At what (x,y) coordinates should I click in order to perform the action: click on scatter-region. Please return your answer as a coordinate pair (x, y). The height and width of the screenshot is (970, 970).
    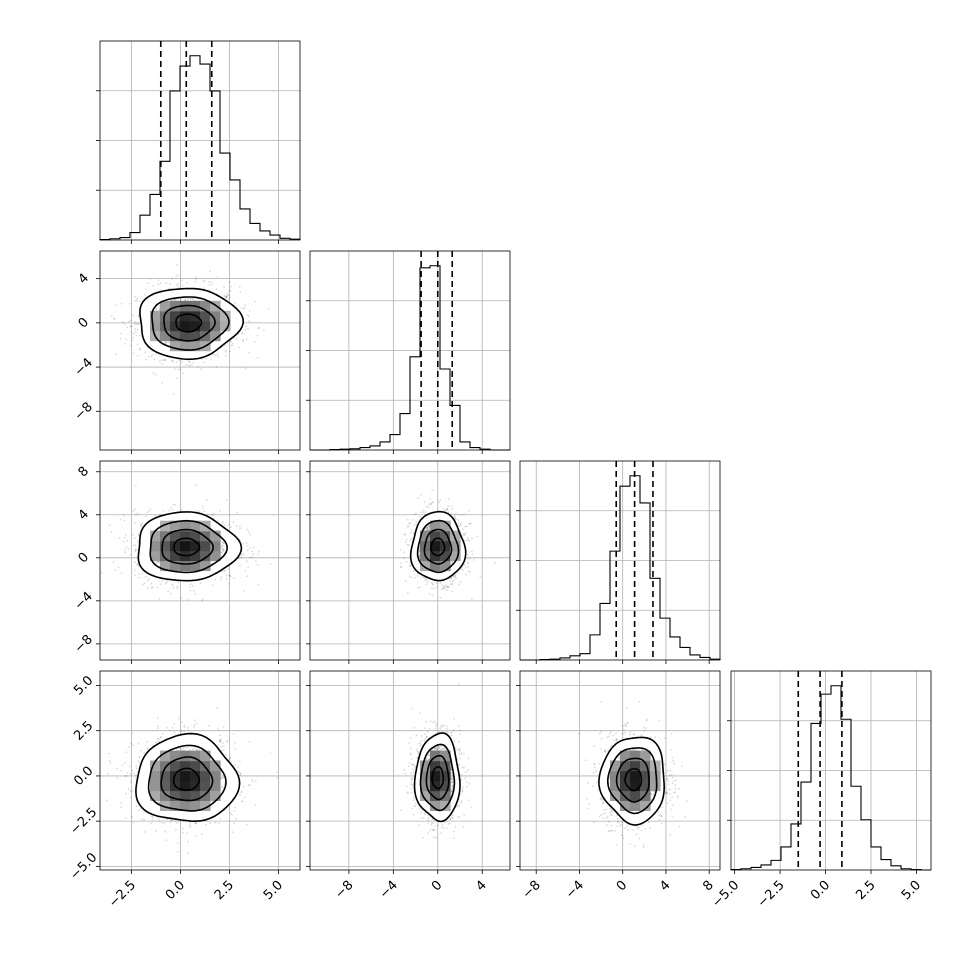
    Looking at the image, I should click on (447, 544).